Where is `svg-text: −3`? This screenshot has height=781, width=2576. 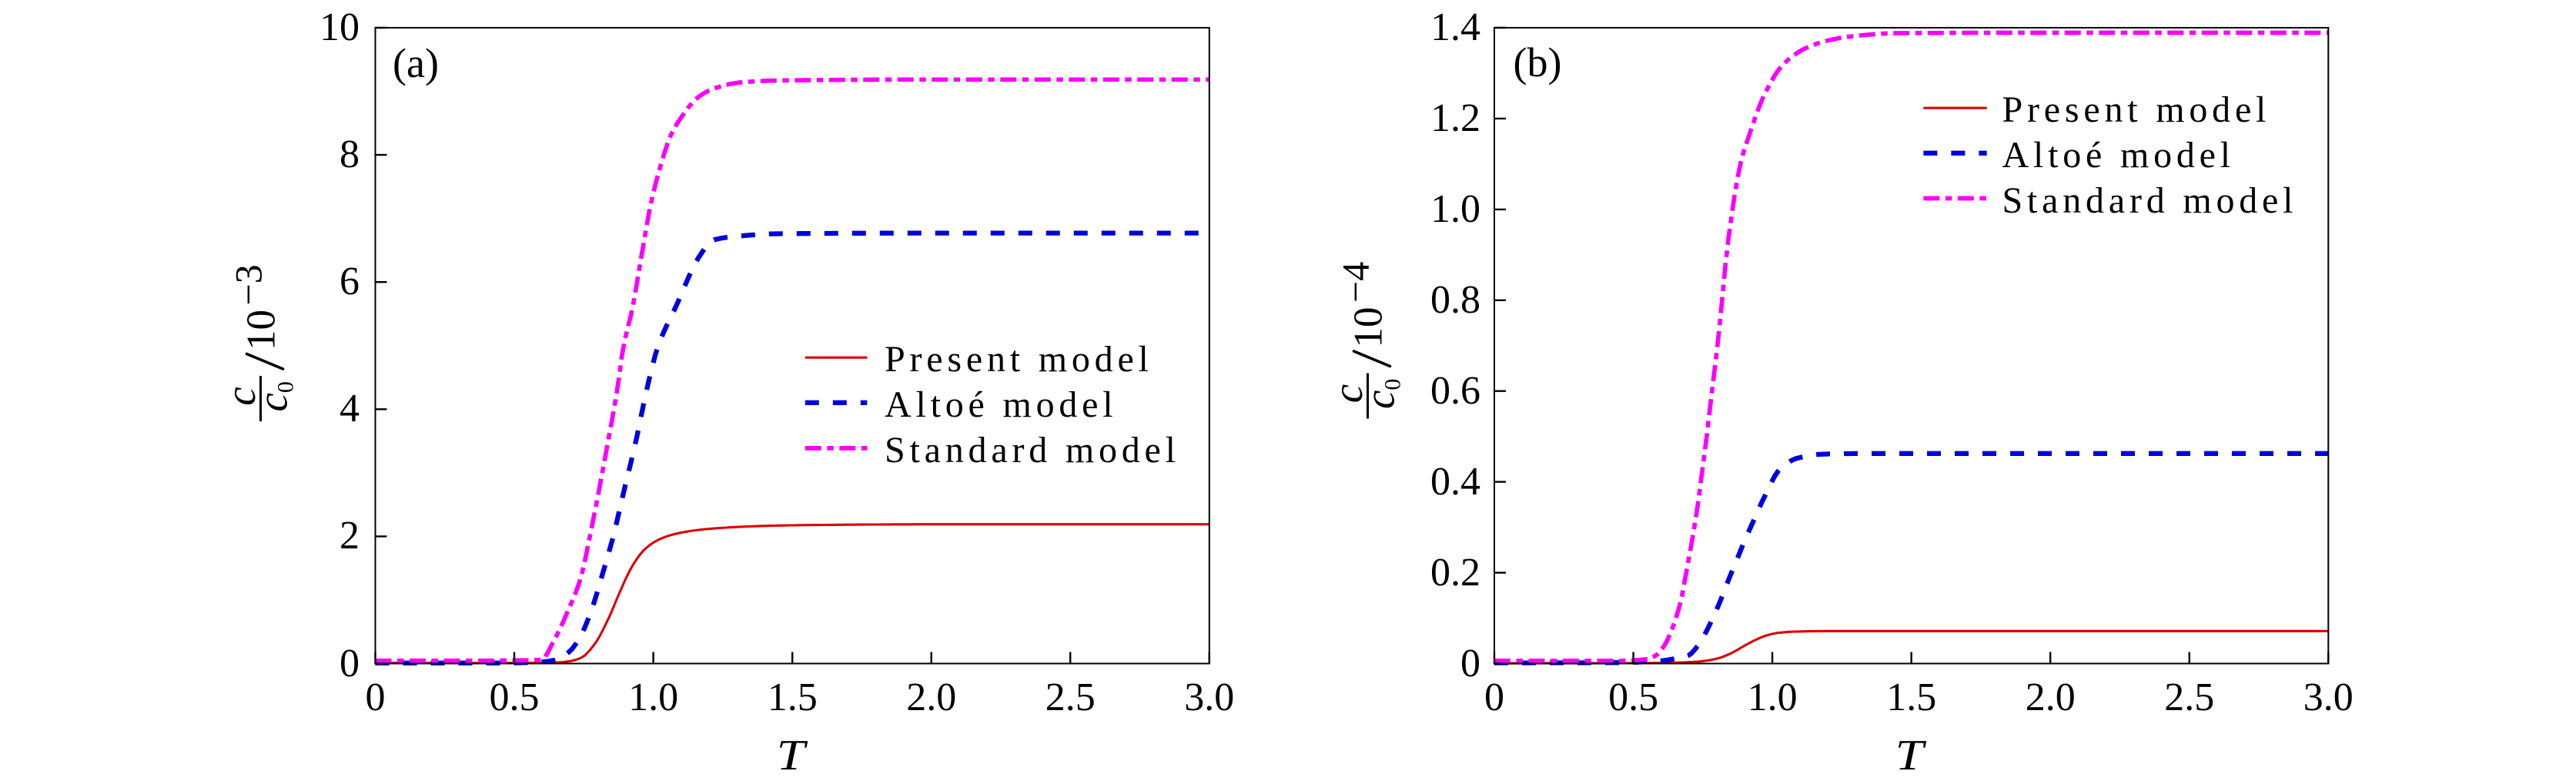 svg-text: −3 is located at coordinates (249, 285).